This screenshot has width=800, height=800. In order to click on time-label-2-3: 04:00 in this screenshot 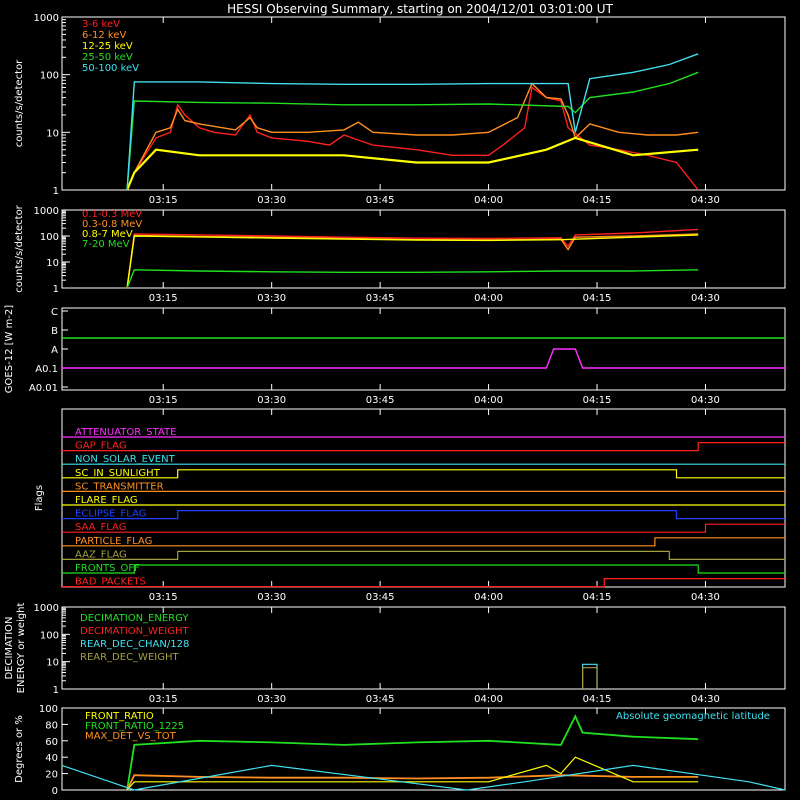, I will do `click(488, 400)`.